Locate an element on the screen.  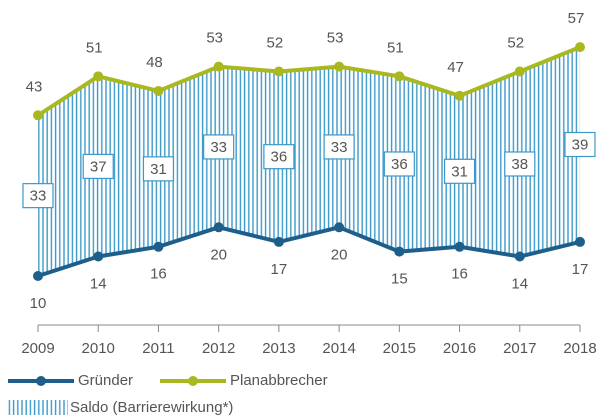
x-tick-label: 2016 is located at coordinates (459, 348).